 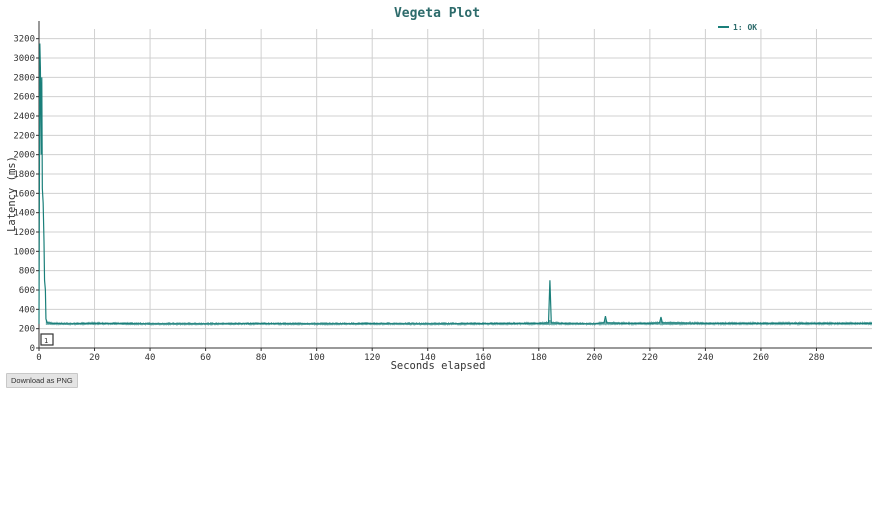 What do you see at coordinates (24, 40) in the screenshot?
I see `y-tick-label: 3200` at bounding box center [24, 40].